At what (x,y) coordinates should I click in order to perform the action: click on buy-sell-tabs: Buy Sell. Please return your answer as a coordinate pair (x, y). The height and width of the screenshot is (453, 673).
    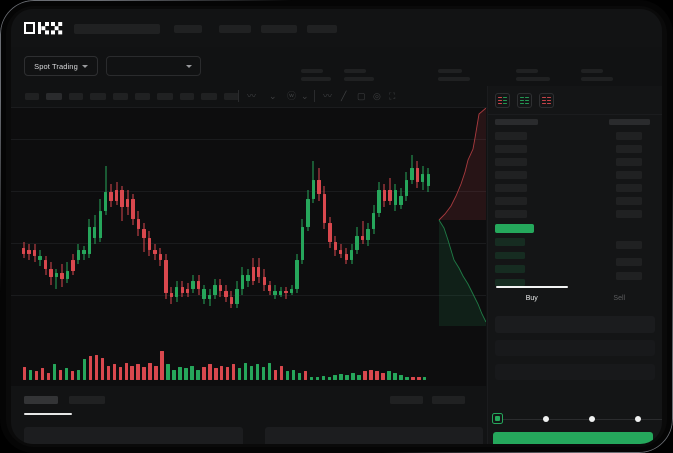
    Looking at the image, I should click on (575, 298).